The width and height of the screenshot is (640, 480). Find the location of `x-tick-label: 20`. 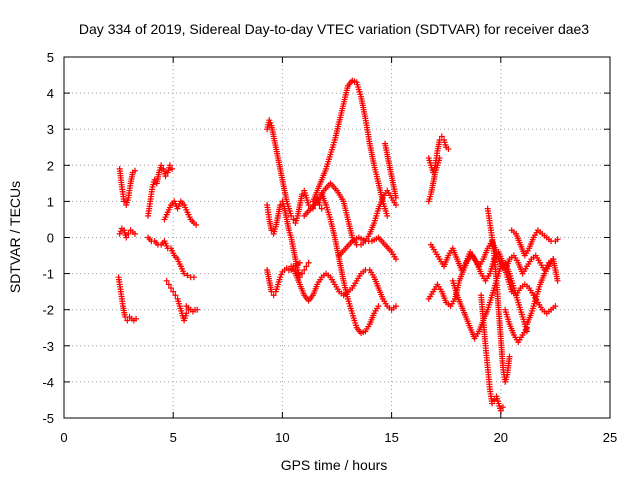

x-tick-label: 20 is located at coordinates (501, 437).